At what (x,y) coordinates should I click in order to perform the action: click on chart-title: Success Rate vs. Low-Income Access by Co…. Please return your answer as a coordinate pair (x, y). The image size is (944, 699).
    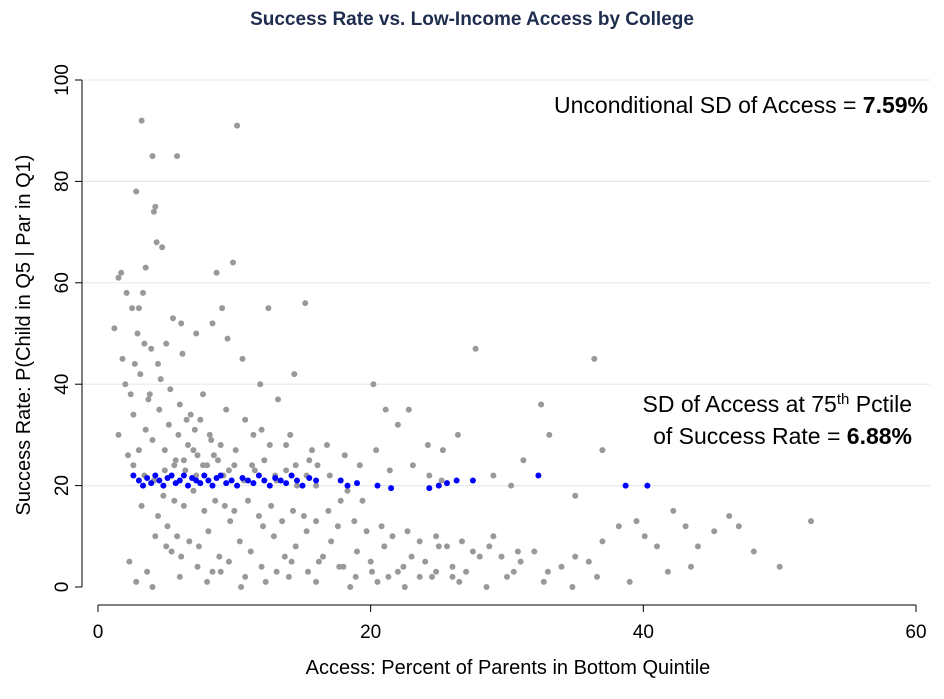
    Looking at the image, I should click on (472, 19).